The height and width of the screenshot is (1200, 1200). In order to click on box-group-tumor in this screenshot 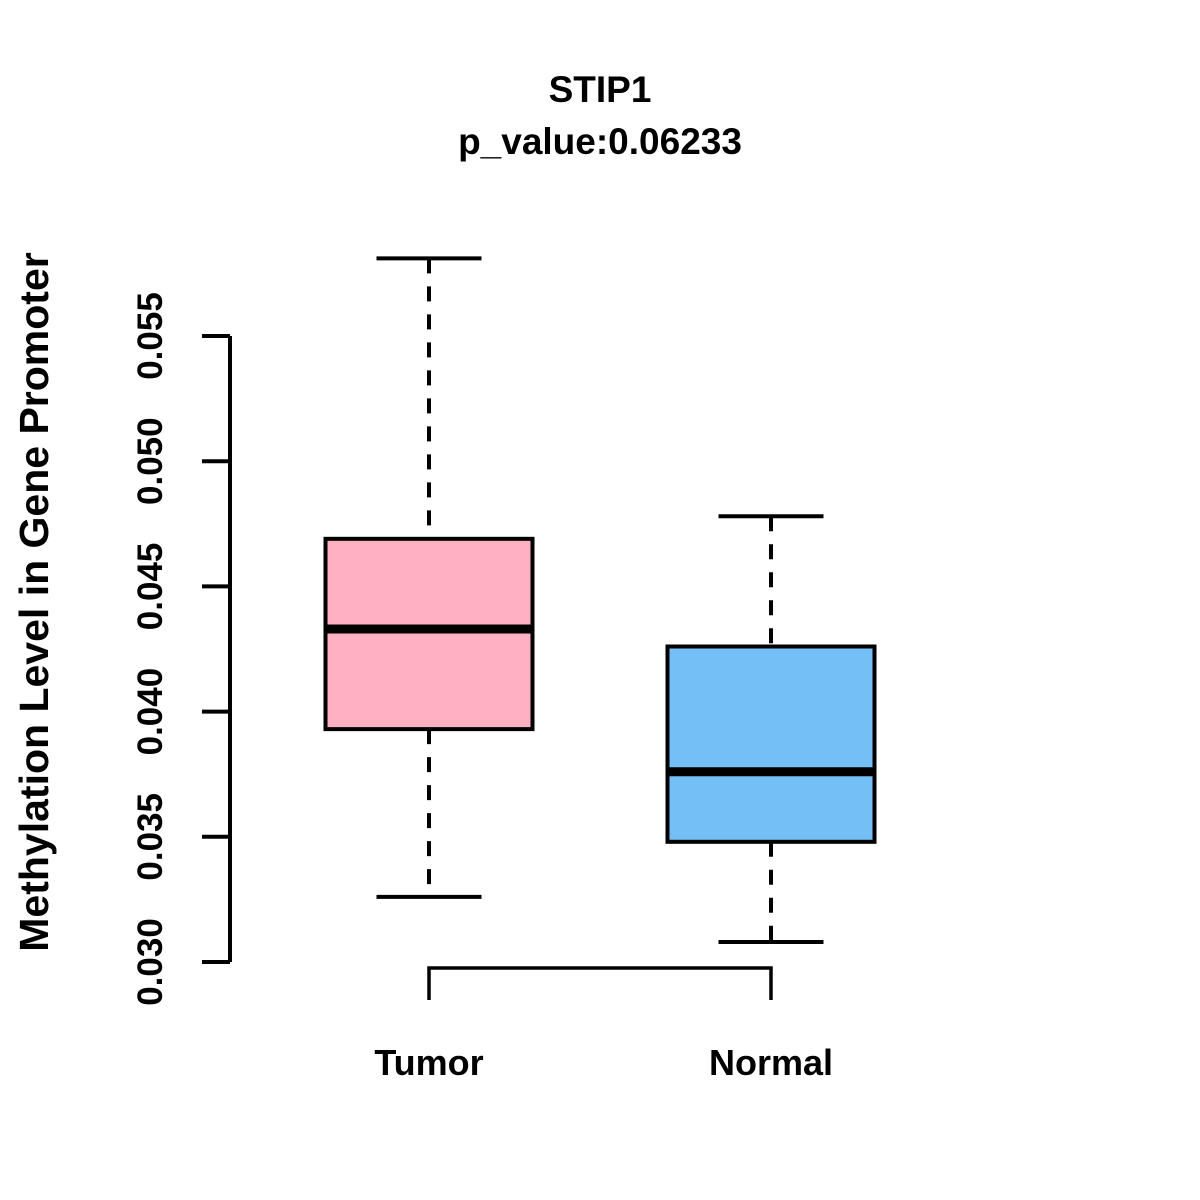, I will do `click(429, 577)`.